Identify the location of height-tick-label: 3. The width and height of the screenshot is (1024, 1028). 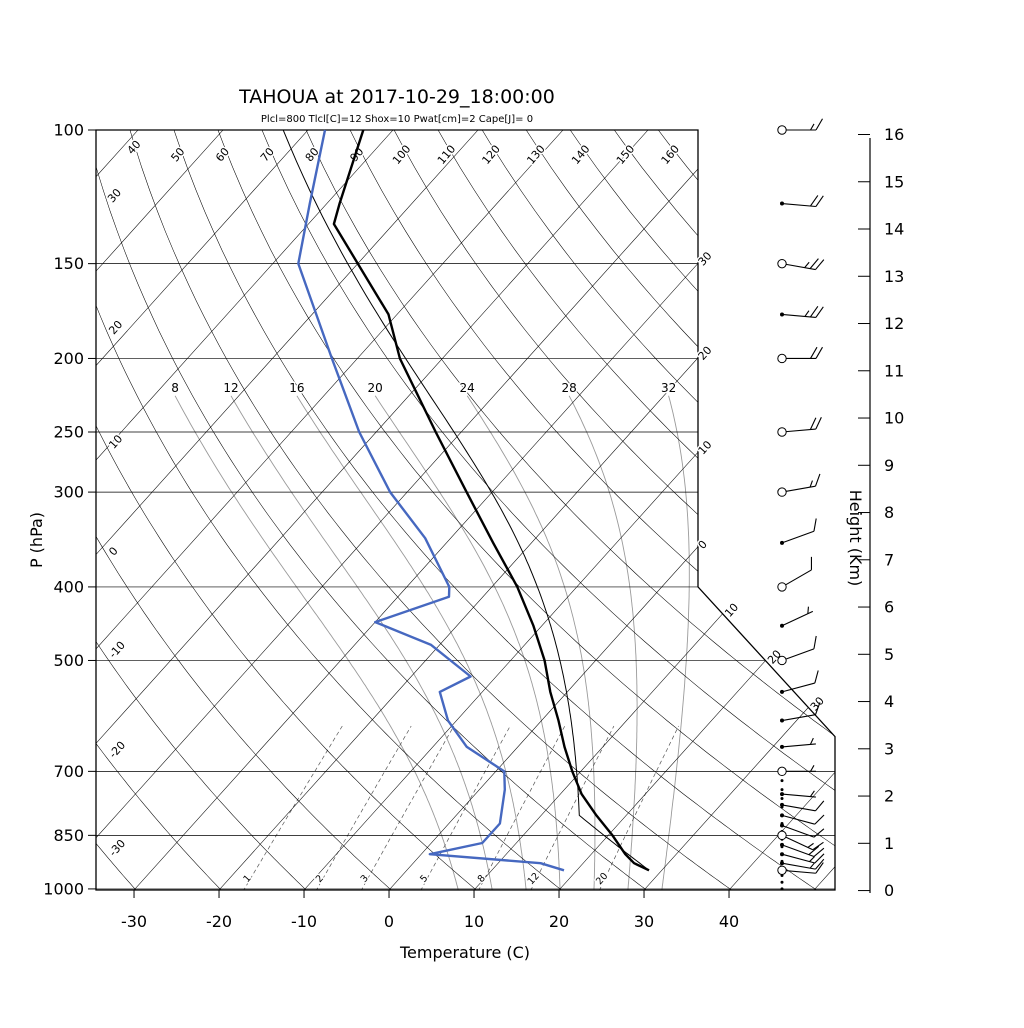
(889, 748).